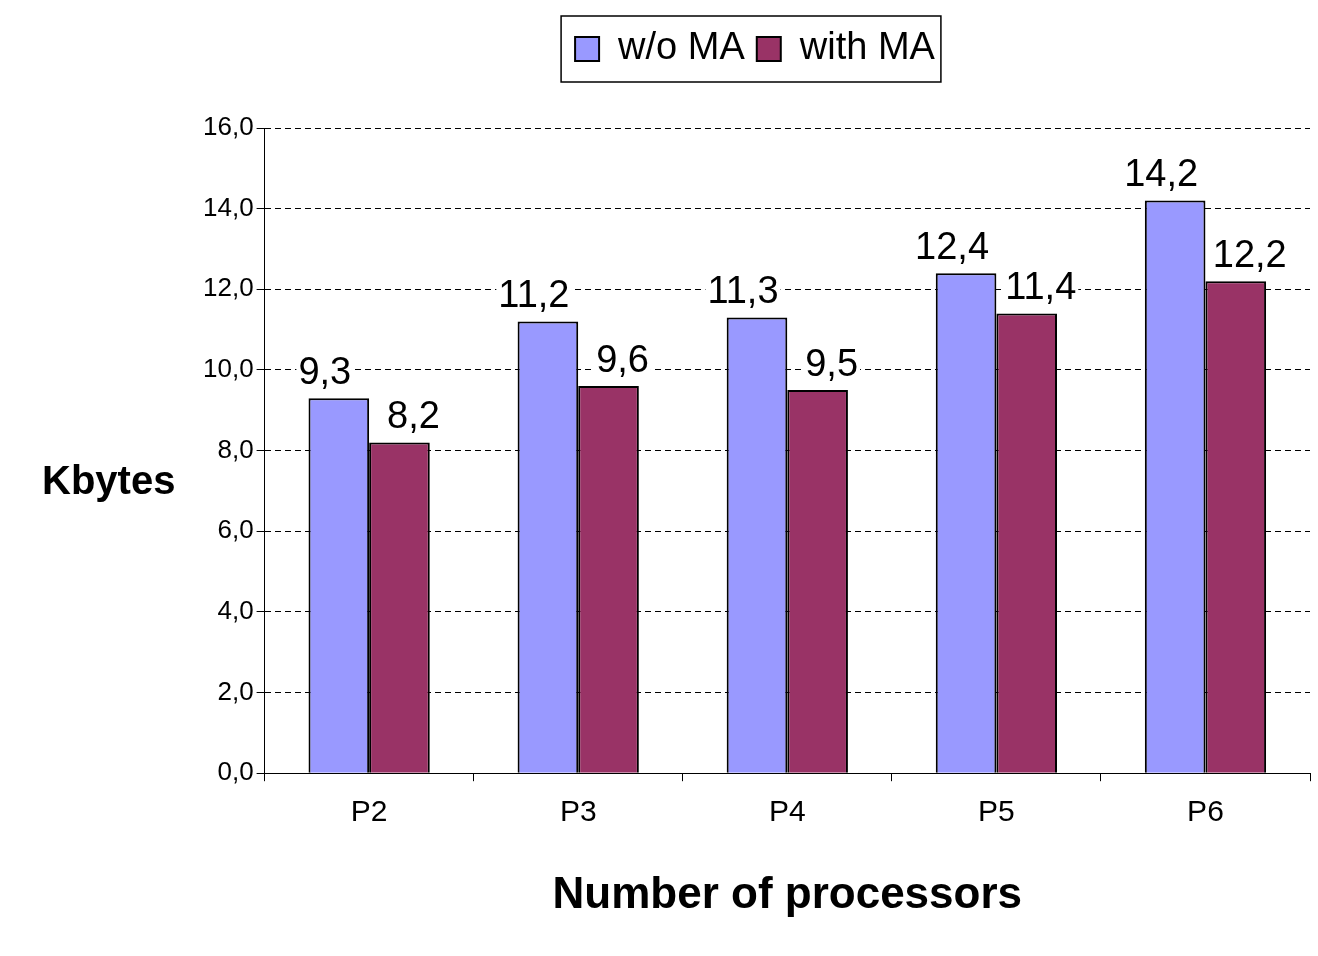 The width and height of the screenshot is (1318, 956). What do you see at coordinates (787, 811) in the screenshot?
I see `x-tick-label: P4` at bounding box center [787, 811].